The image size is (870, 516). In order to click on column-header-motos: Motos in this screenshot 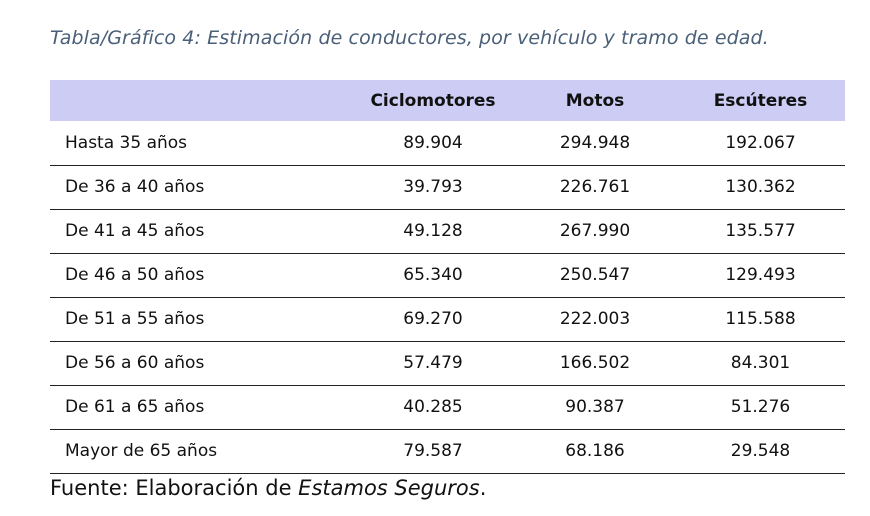, I will do `click(595, 100)`.